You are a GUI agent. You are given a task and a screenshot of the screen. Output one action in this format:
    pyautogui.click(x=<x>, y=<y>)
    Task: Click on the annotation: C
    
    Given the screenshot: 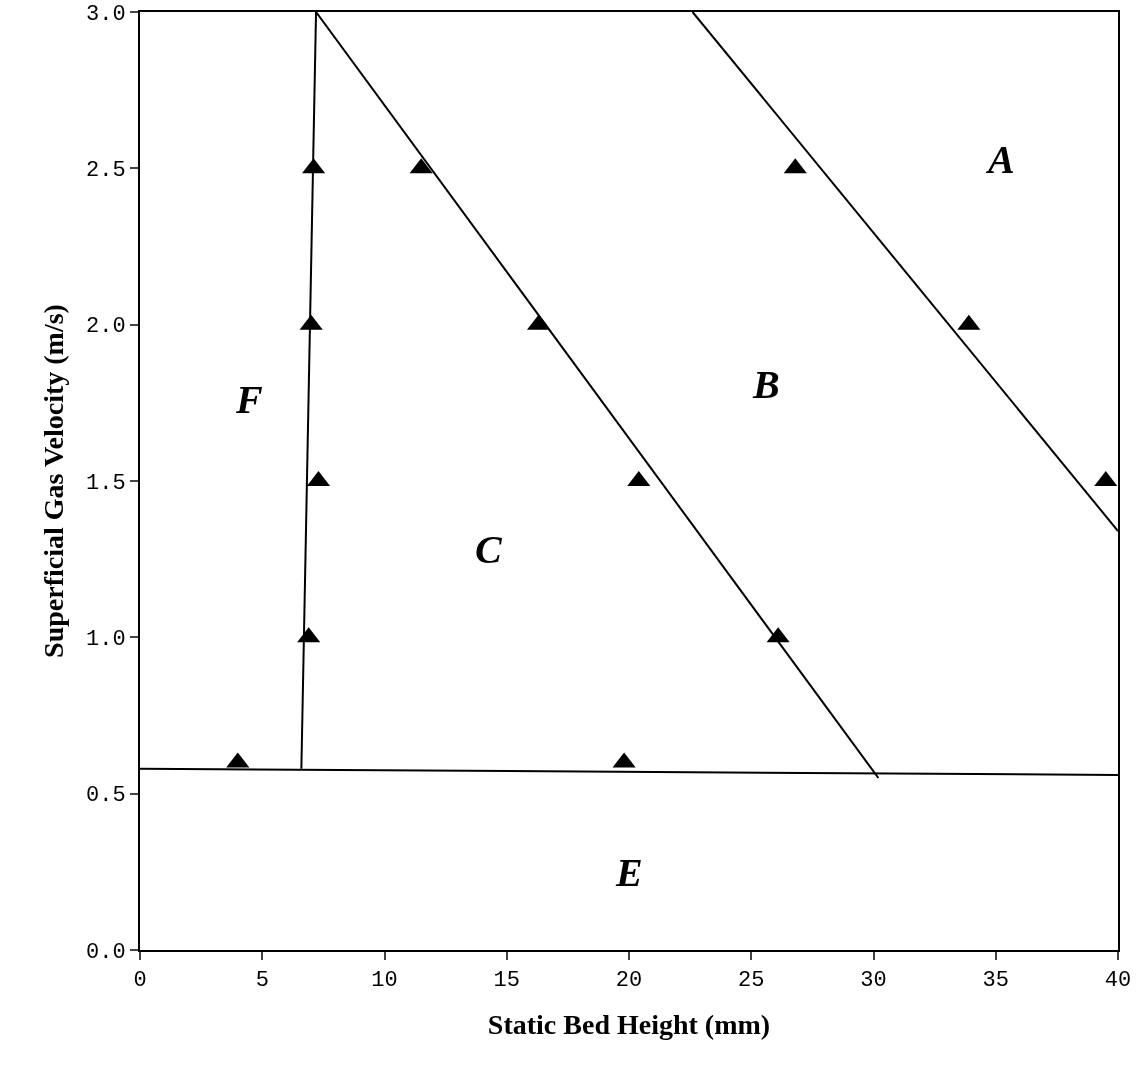 What is the action you would take?
    pyautogui.click(x=489, y=549)
    